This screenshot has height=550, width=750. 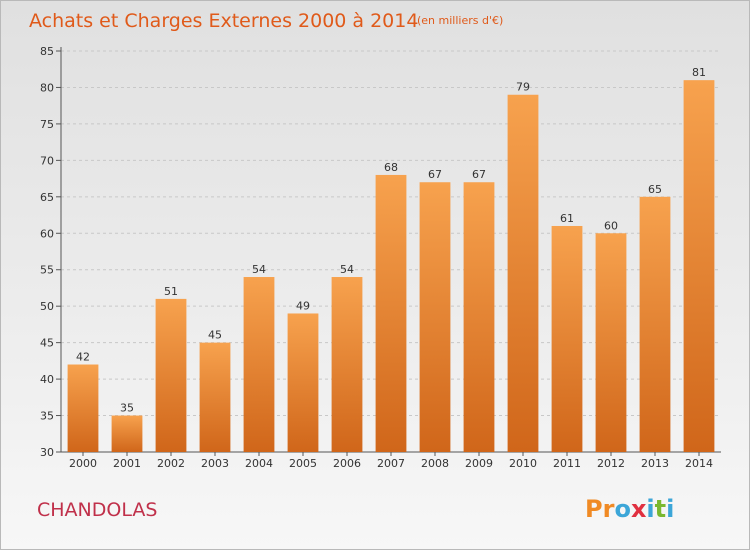 What do you see at coordinates (47, 124) in the screenshot?
I see `y-tick-label: 75` at bounding box center [47, 124].